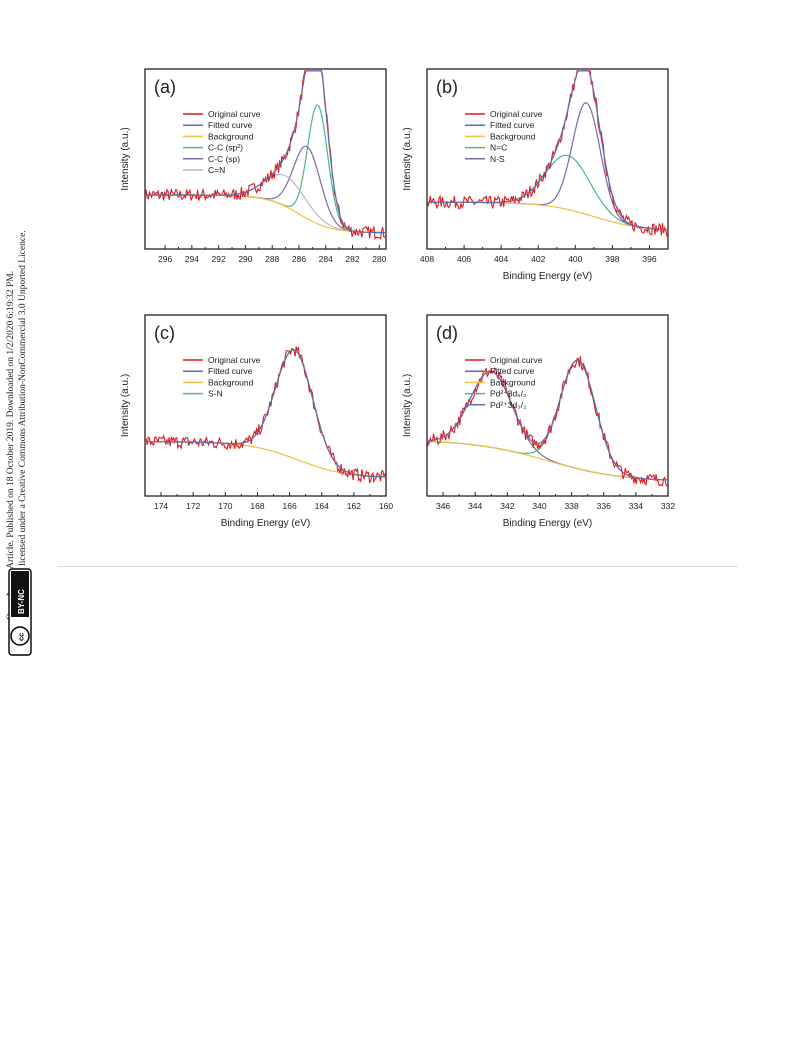 The image size is (793, 1039). What do you see at coordinates (612, 259) in the screenshot?
I see `x-tick-label: 398` at bounding box center [612, 259].